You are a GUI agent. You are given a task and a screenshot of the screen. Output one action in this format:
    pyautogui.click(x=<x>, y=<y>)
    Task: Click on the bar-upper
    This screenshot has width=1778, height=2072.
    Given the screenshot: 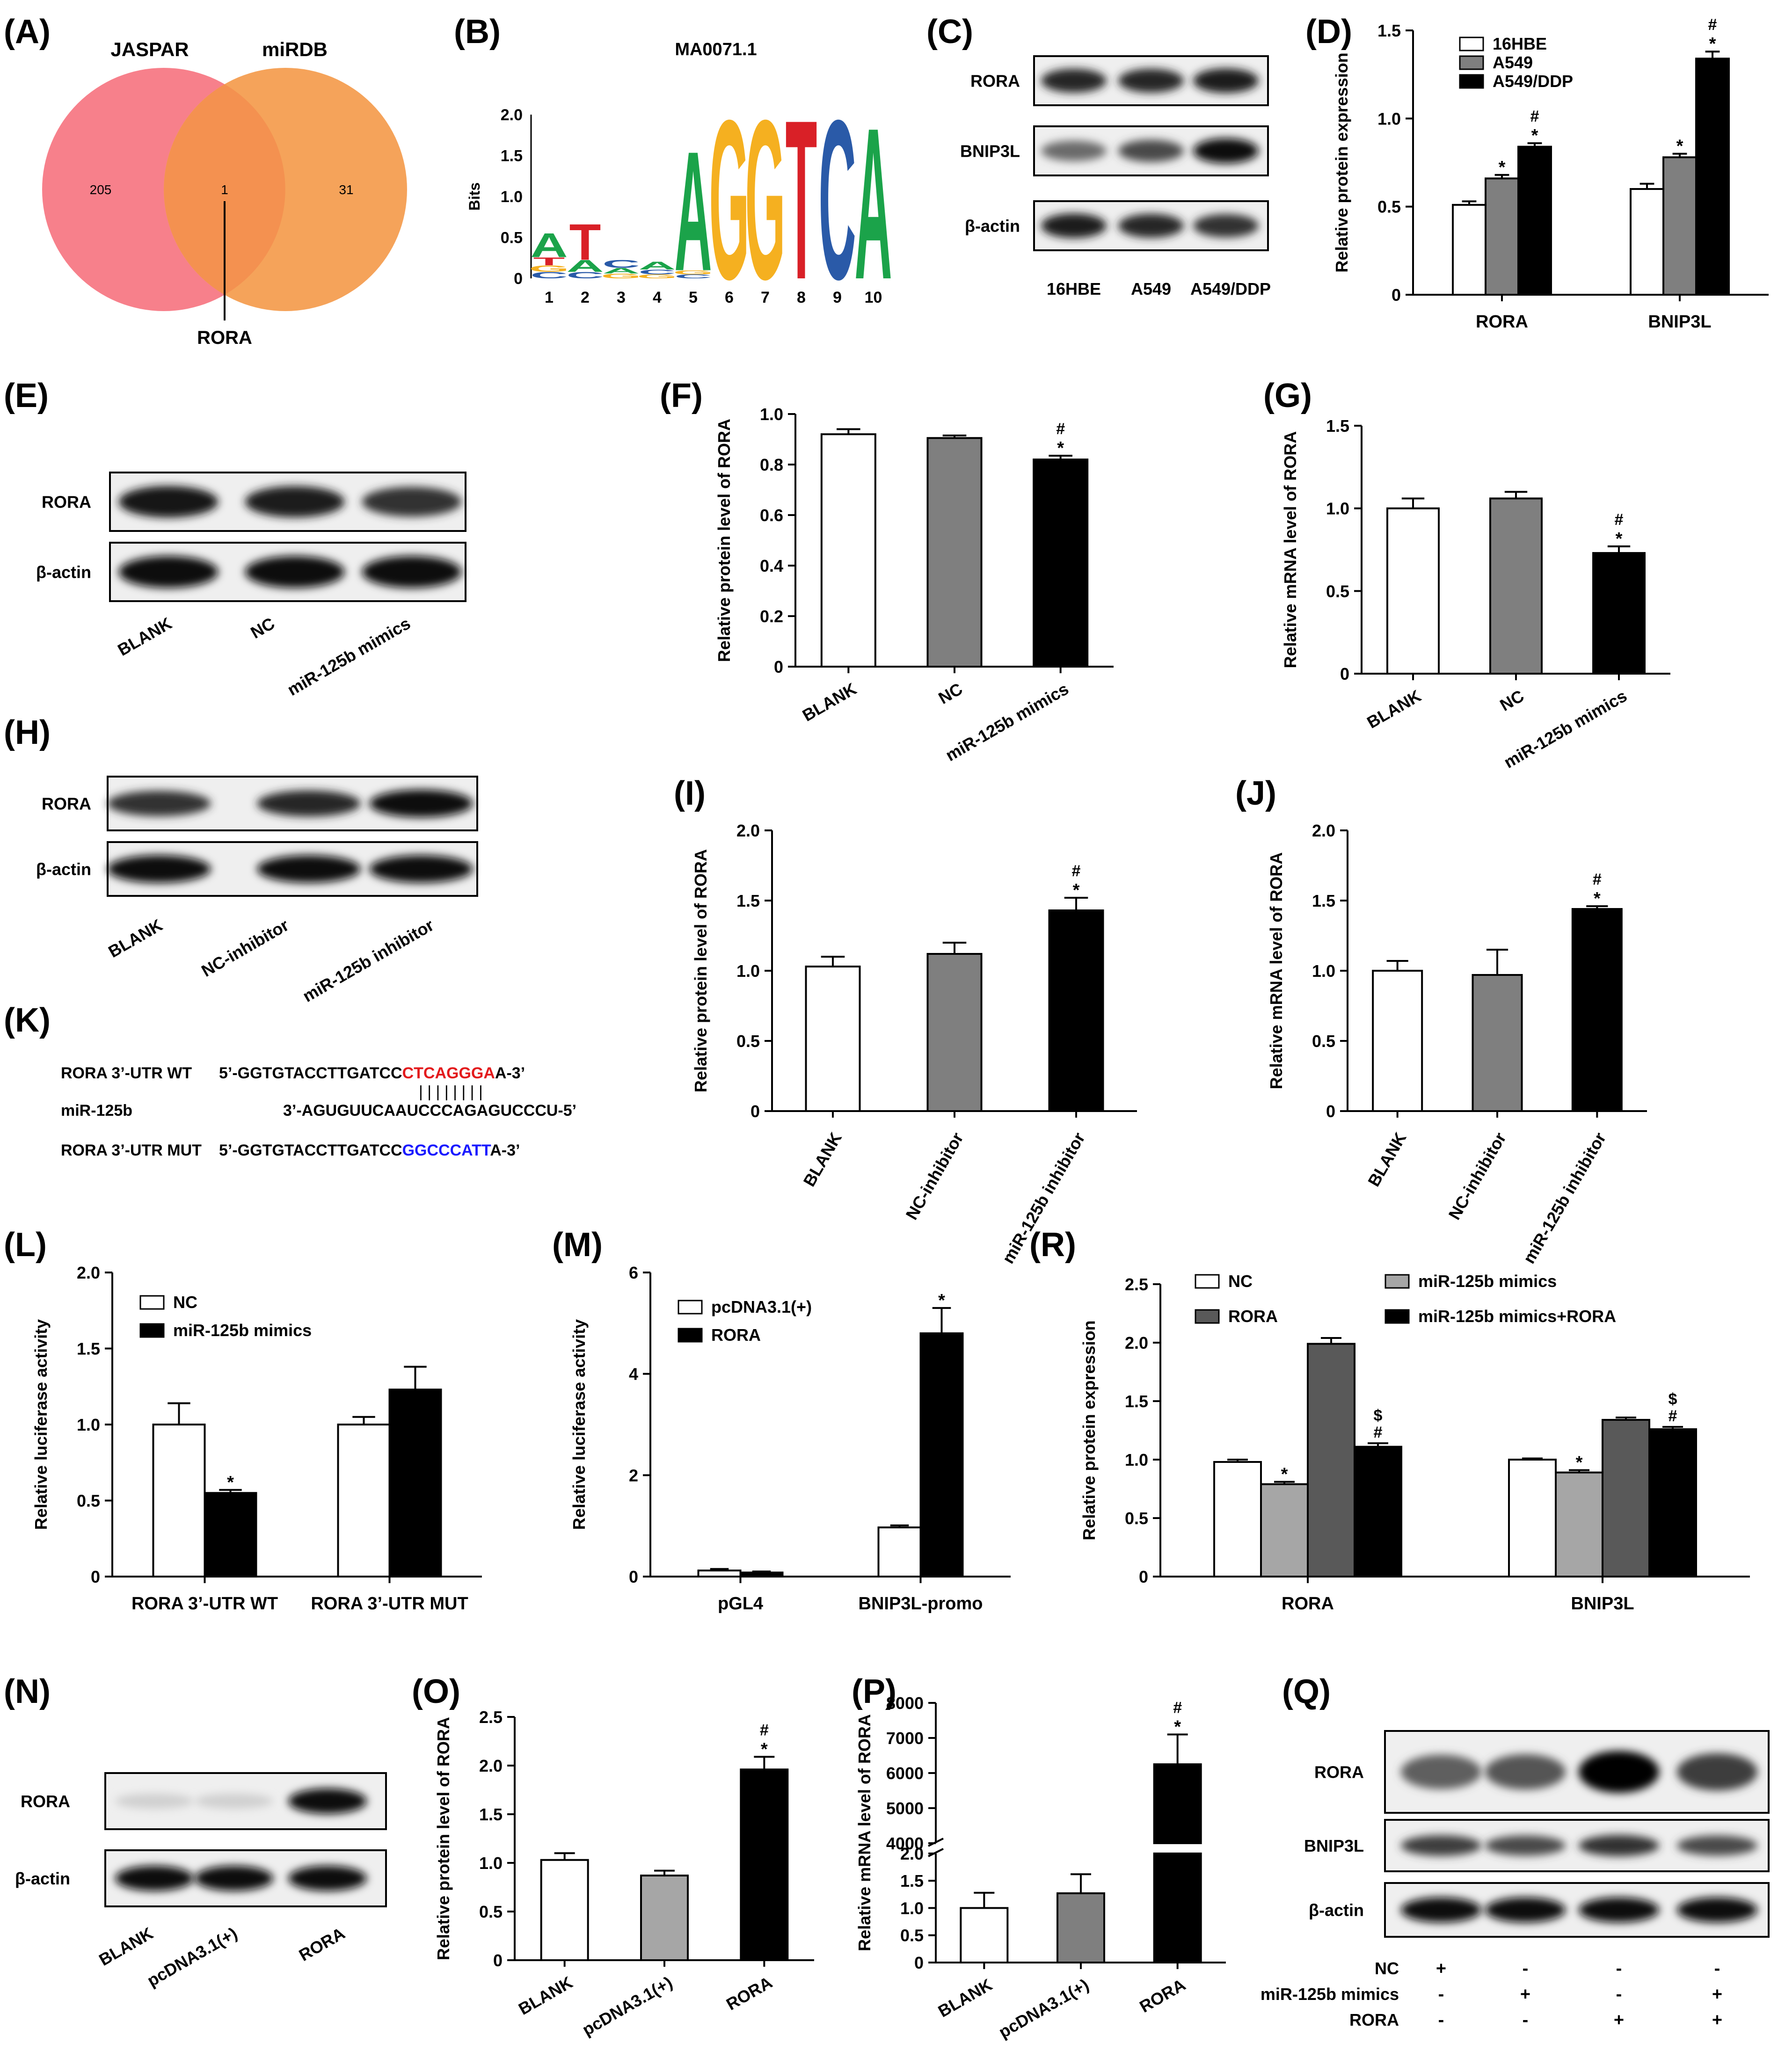 What is the action you would take?
    pyautogui.click(x=1177, y=1803)
    